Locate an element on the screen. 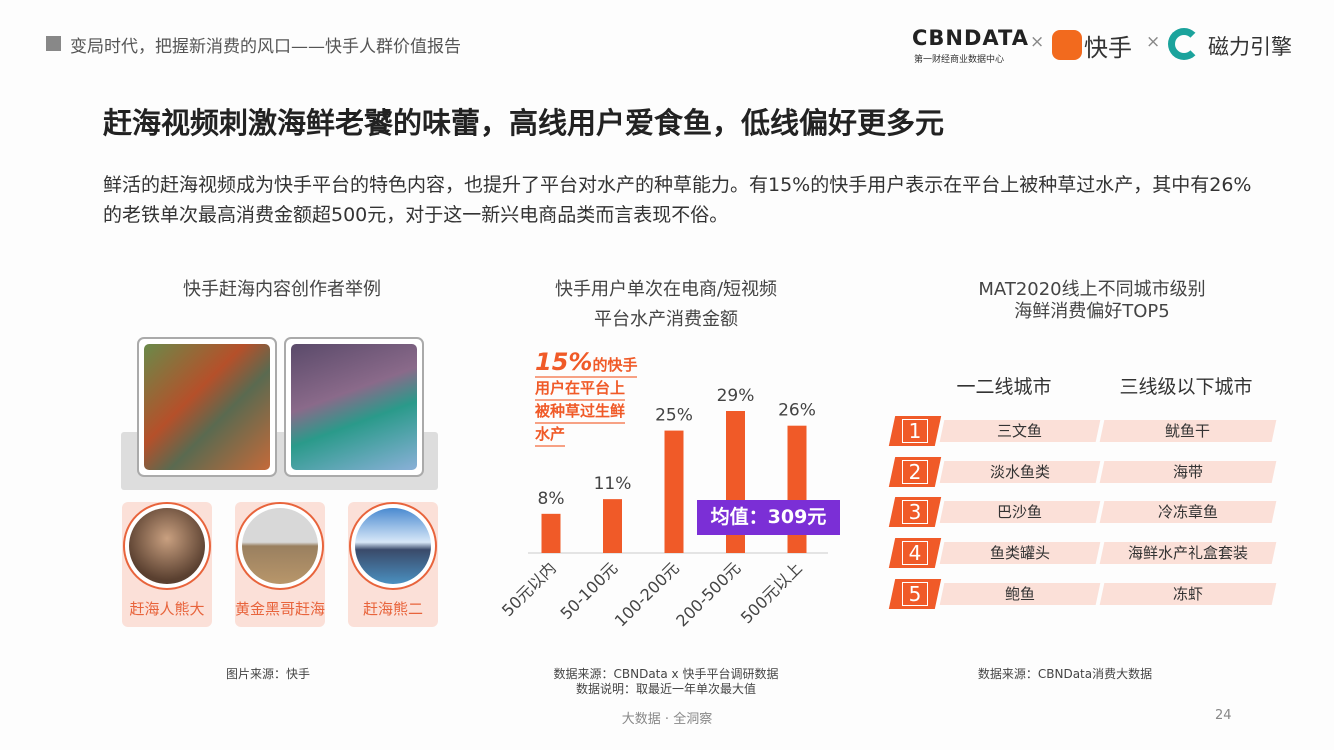 This screenshot has width=1334, height=750. slide-title: 赶海视频刺激海鲜老饕的味蕾，高线用户爱食鱼，低线偏好更多元 is located at coordinates (524, 123).